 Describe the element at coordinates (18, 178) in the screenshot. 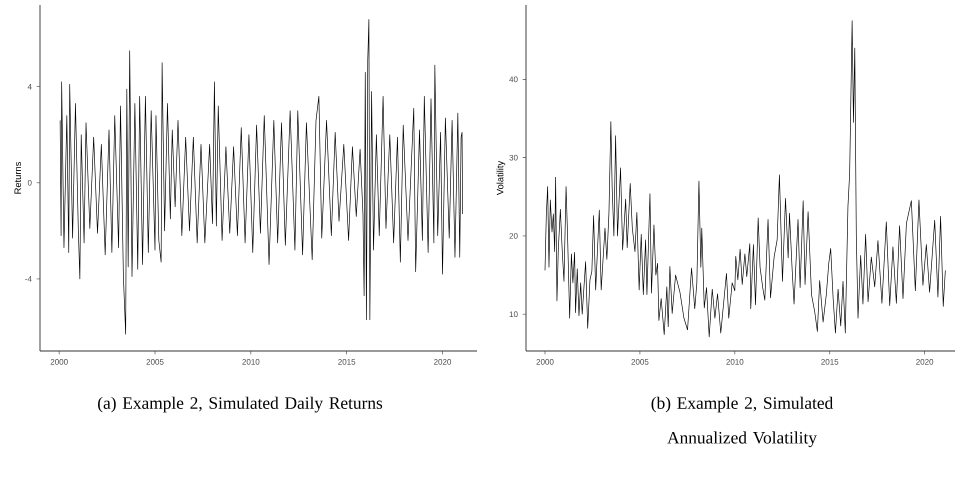

I see `y-axis-title: Returns` at that location.